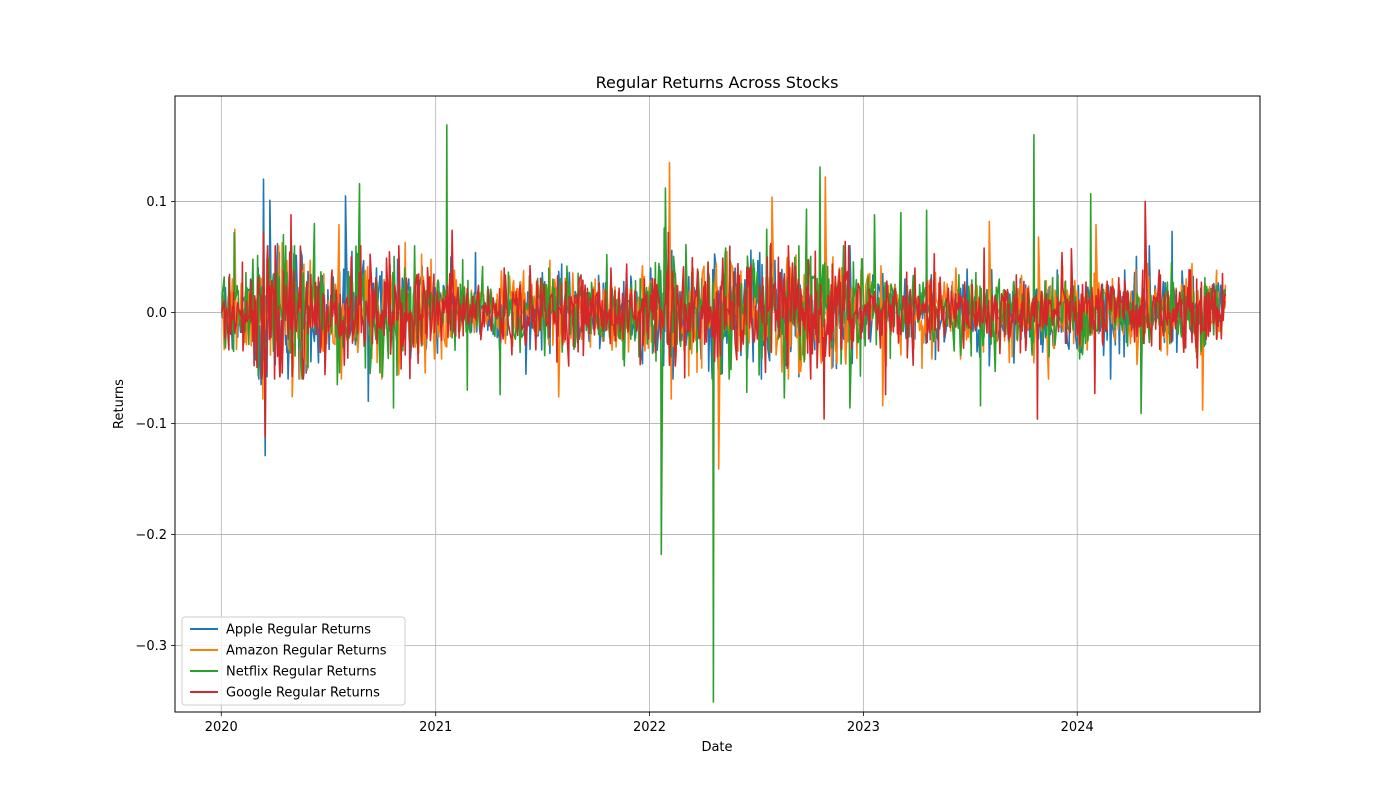 The width and height of the screenshot is (1400, 800). What do you see at coordinates (649, 727) in the screenshot?
I see `x-tick-label: 2022` at bounding box center [649, 727].